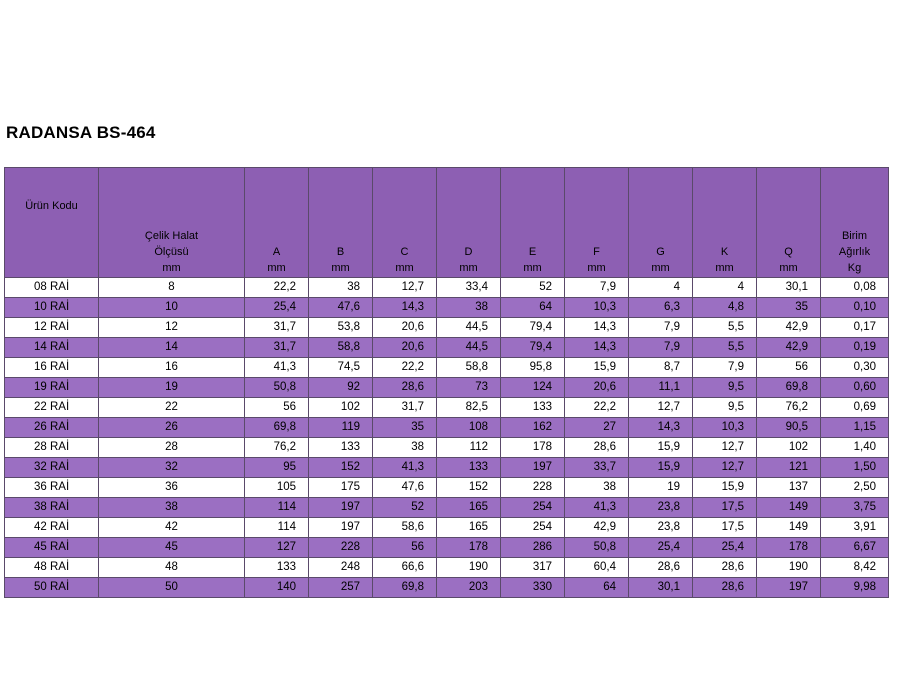  I want to click on dim-b-cell: 197, so click(340, 527).